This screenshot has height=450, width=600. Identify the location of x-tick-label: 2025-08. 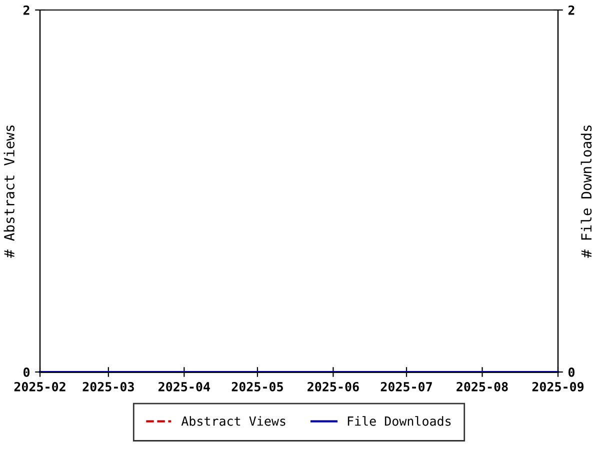
(482, 387).